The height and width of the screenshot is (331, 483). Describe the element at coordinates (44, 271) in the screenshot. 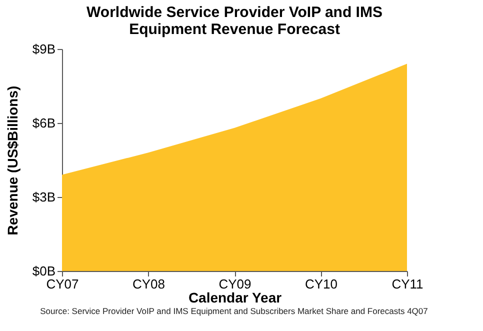

I see `y-tick-label: $0B` at that location.